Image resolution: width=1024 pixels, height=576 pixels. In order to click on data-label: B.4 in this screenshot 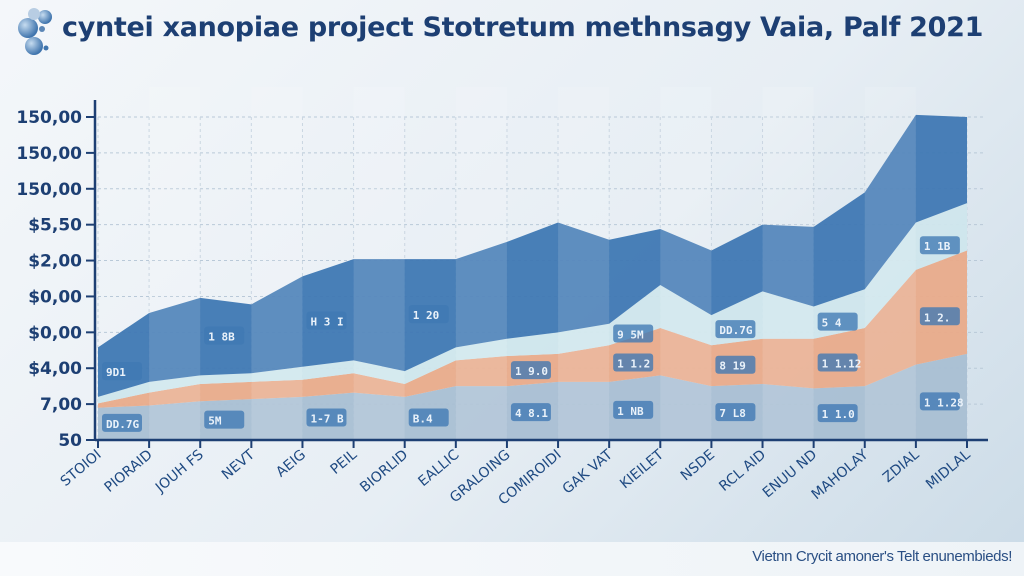, I will do `click(428, 417)`.